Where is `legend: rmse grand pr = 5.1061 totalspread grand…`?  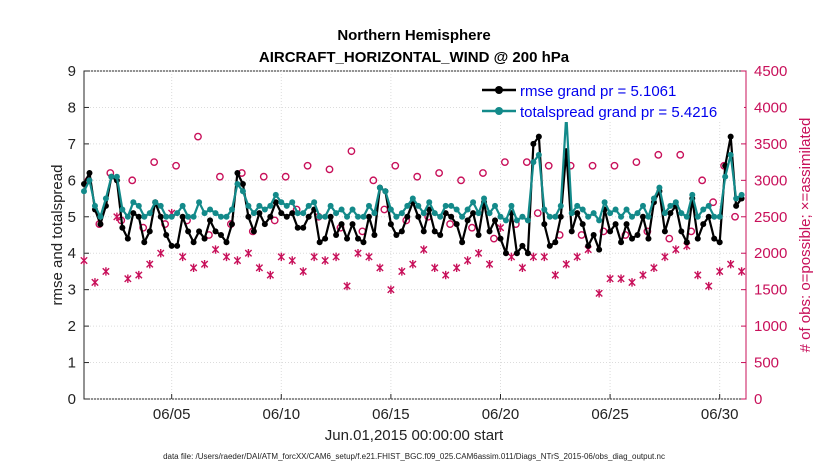
legend: rmse grand pr = 5.1061 totalspread grand… is located at coordinates (611, 98).